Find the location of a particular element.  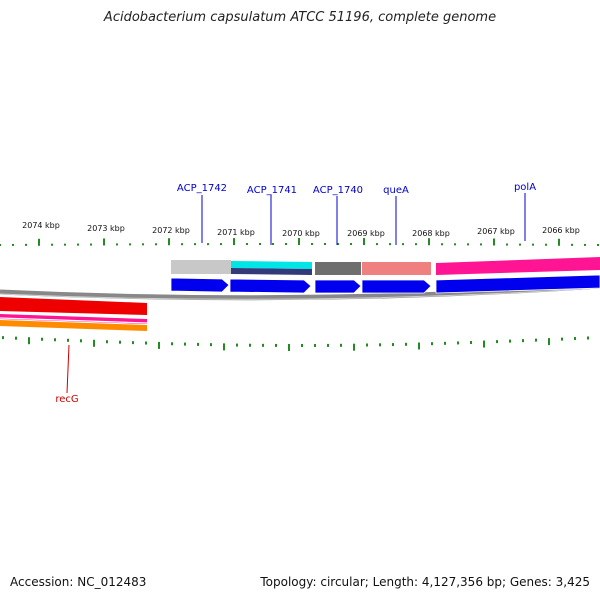

gene-acp1741-subbar is located at coordinates (271, 271).